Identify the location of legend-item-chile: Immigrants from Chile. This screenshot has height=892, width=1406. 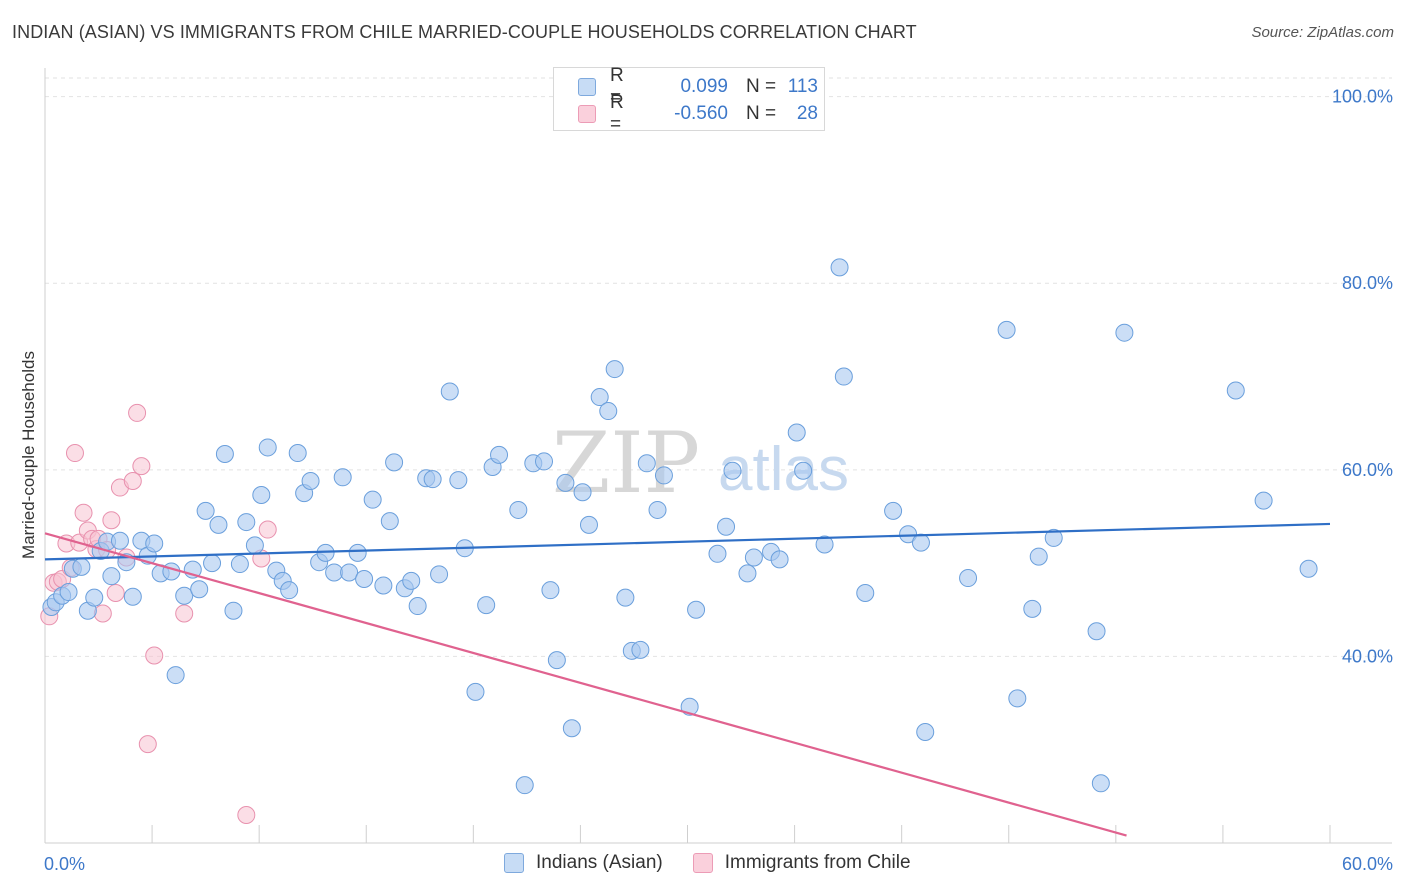
(801, 863).